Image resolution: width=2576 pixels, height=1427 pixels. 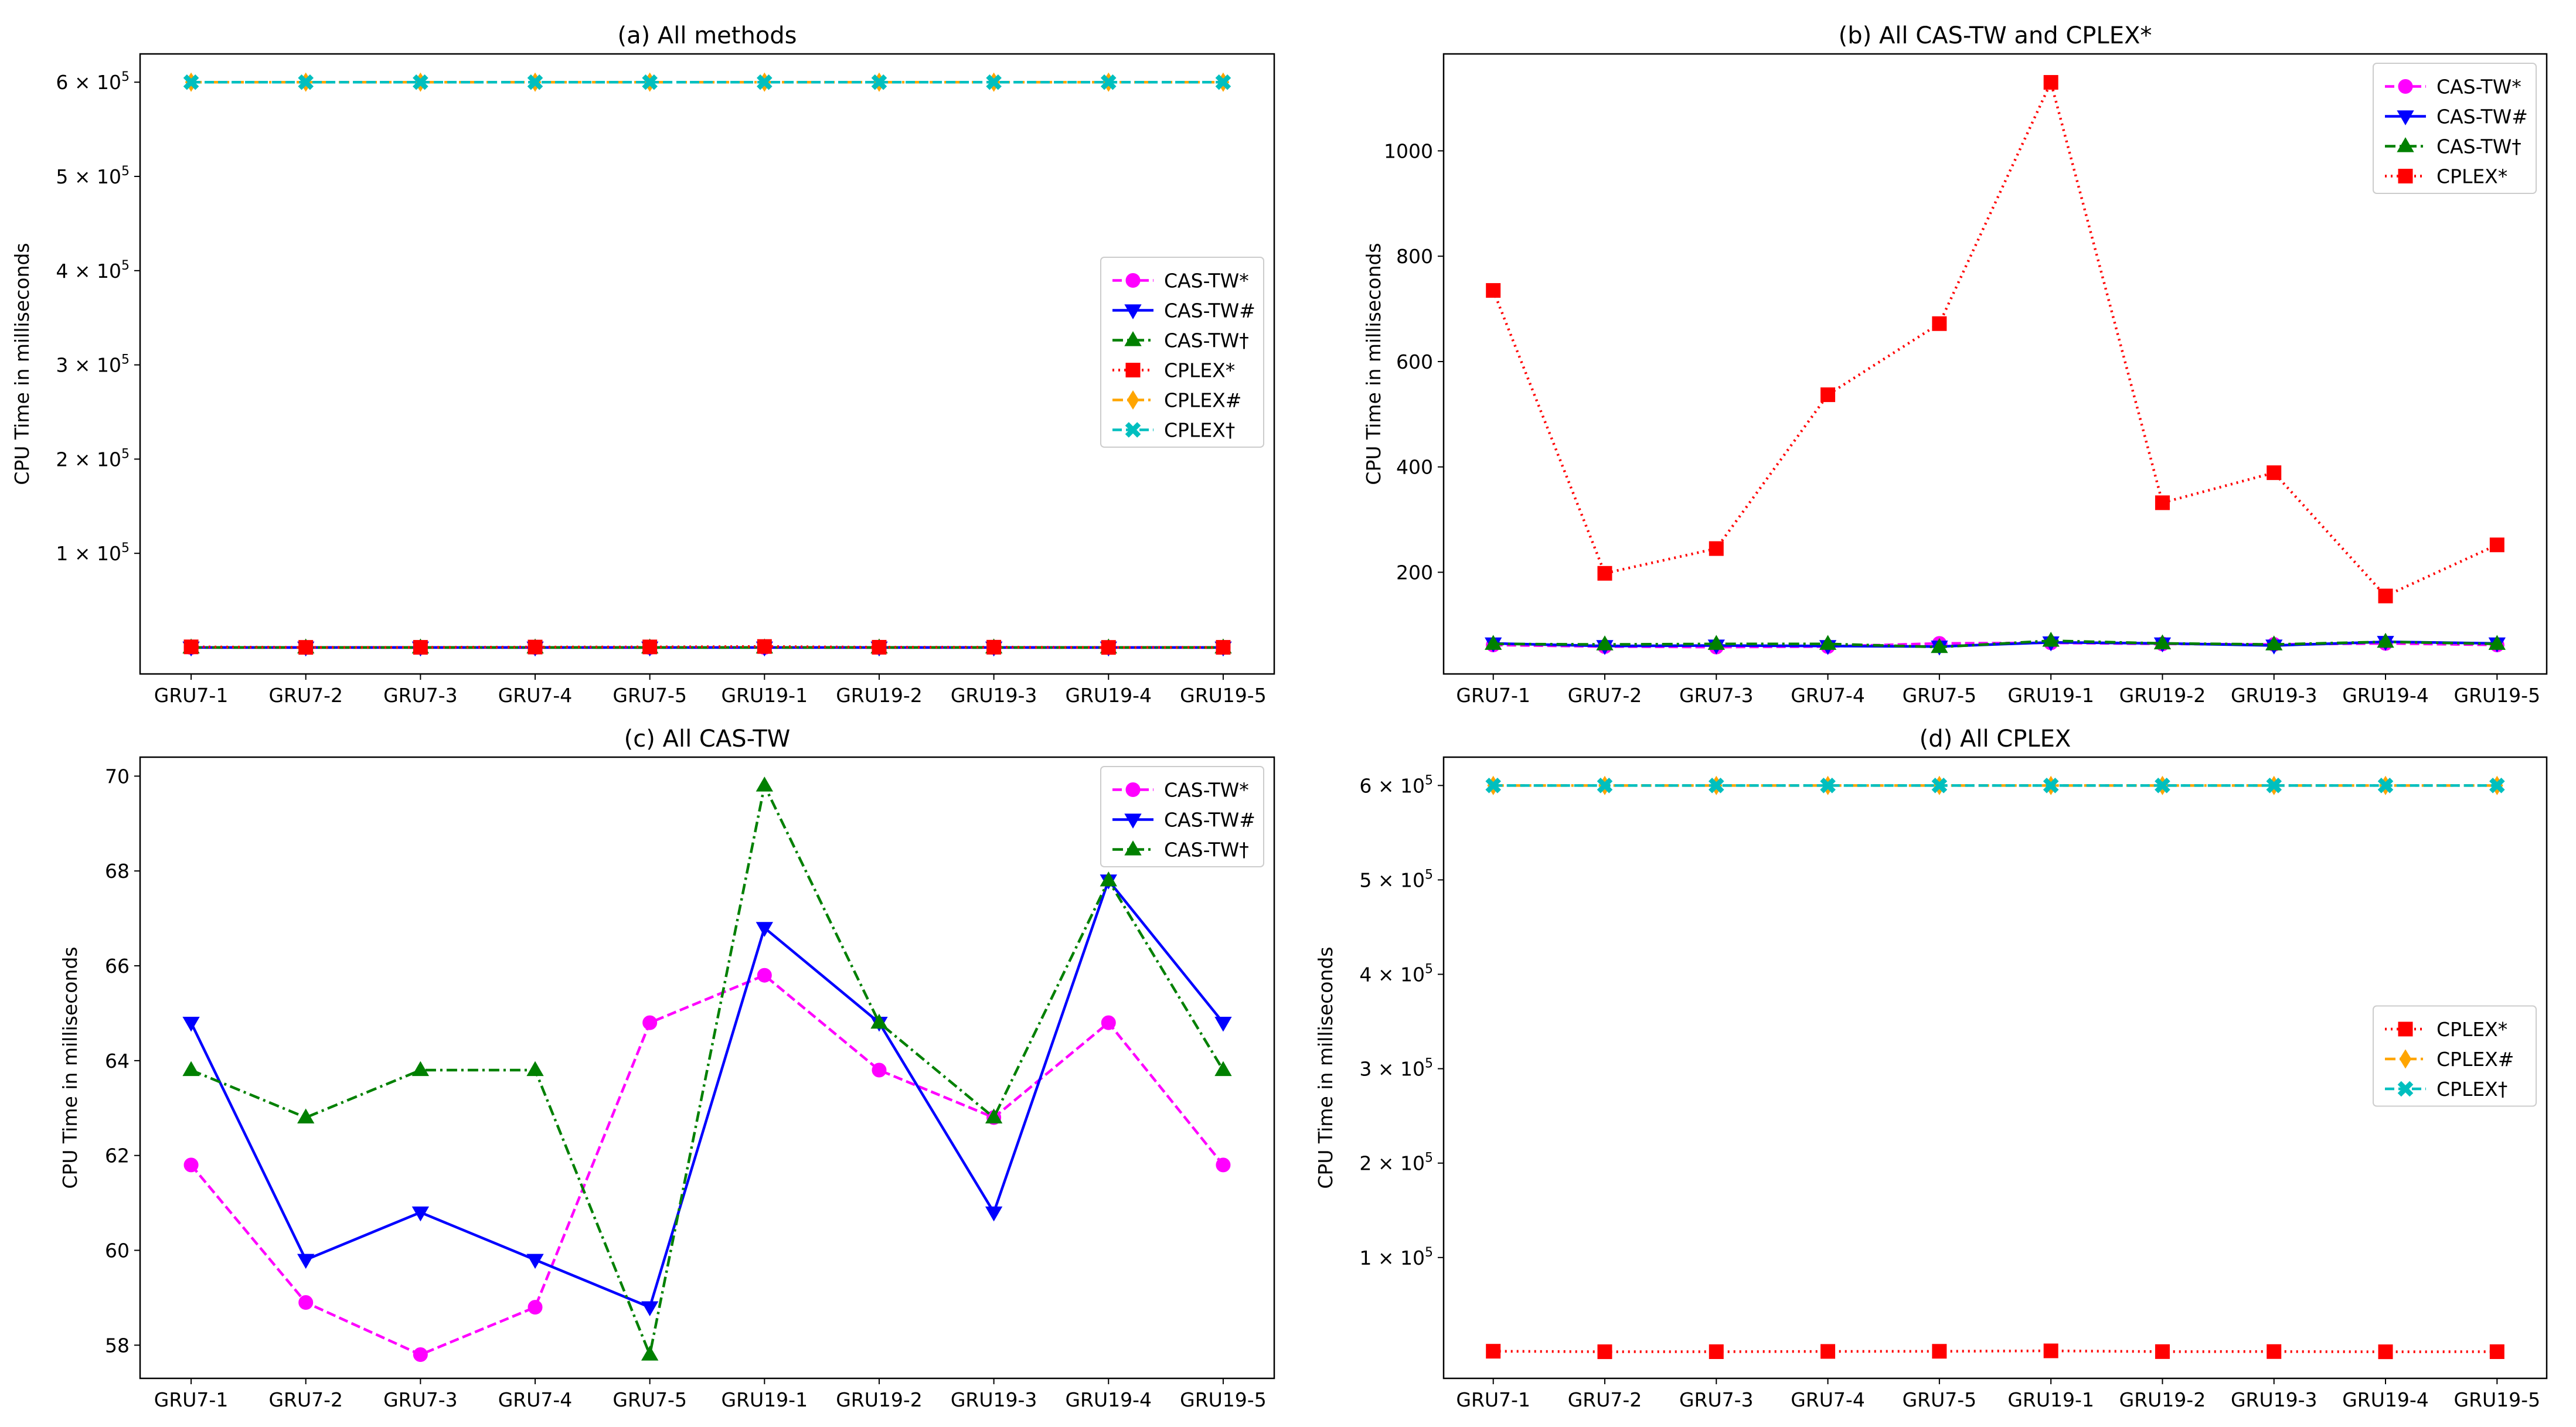 I want to click on chart-title: (b) All CAS-TW and CPLEX*, so click(x=1995, y=35).